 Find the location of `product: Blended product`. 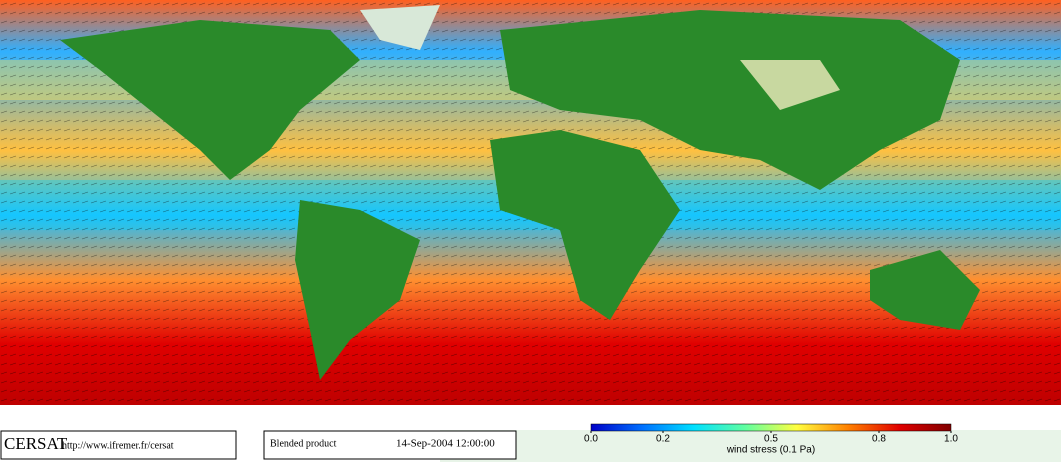

product: Blended product is located at coordinates (303, 443).